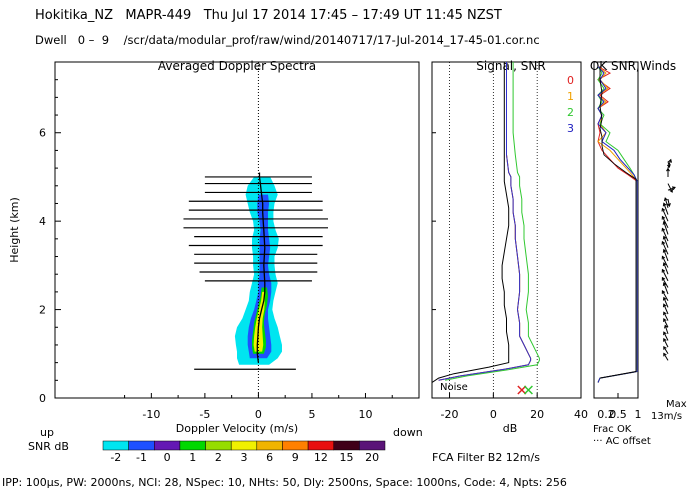 This screenshot has width=700, height=500. I want to click on legend-2: 2, so click(570, 112).